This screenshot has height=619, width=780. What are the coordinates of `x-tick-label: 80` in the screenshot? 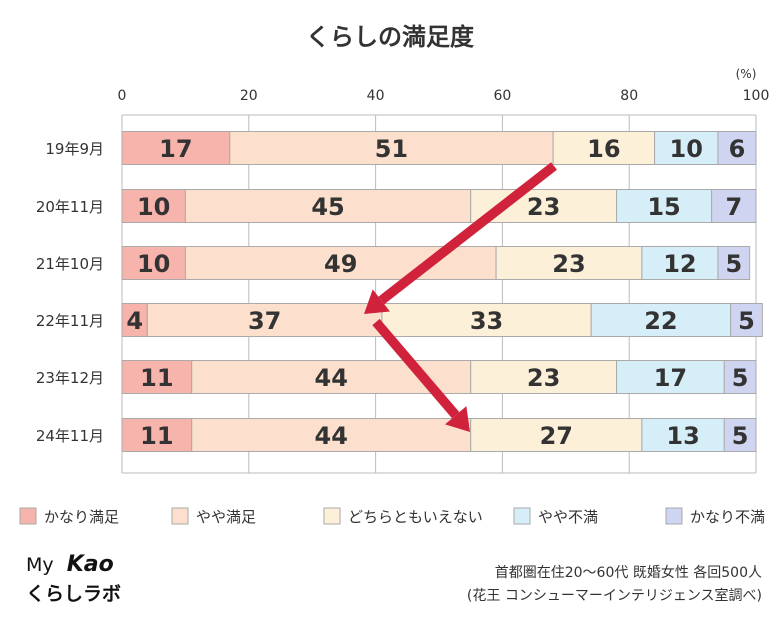 It's located at (629, 96).